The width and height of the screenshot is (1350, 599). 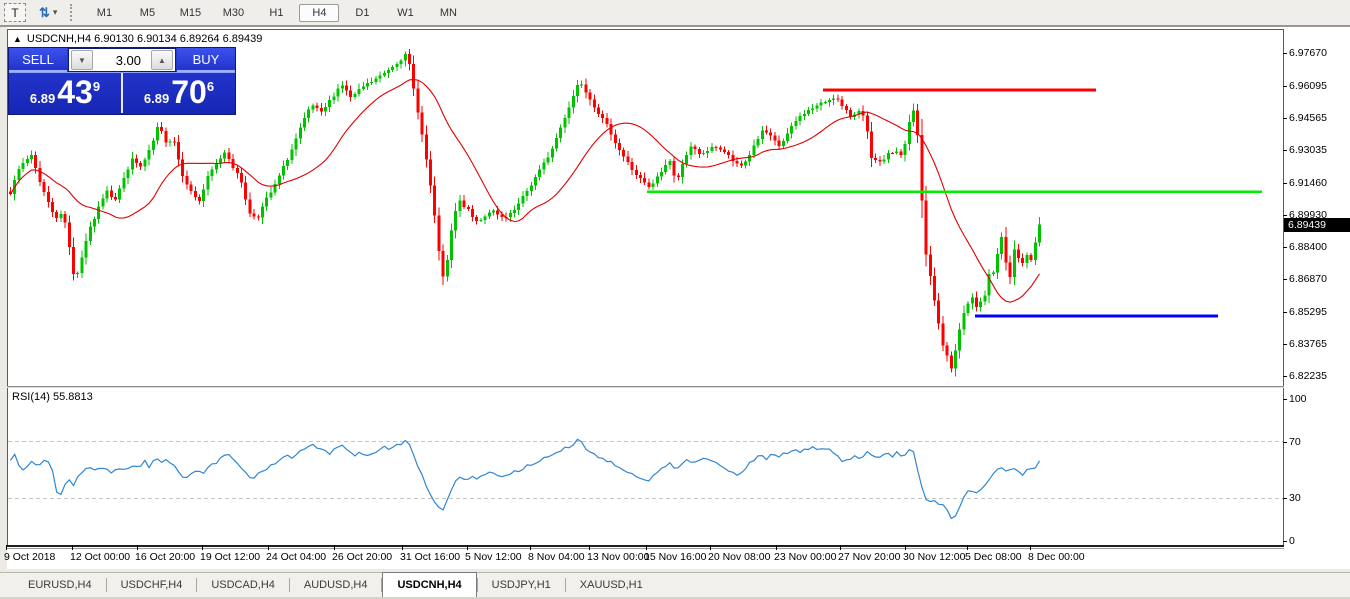 What do you see at coordinates (521, 585) in the screenshot?
I see `chart-tab-usdjpy: USDJPY,H1` at bounding box center [521, 585].